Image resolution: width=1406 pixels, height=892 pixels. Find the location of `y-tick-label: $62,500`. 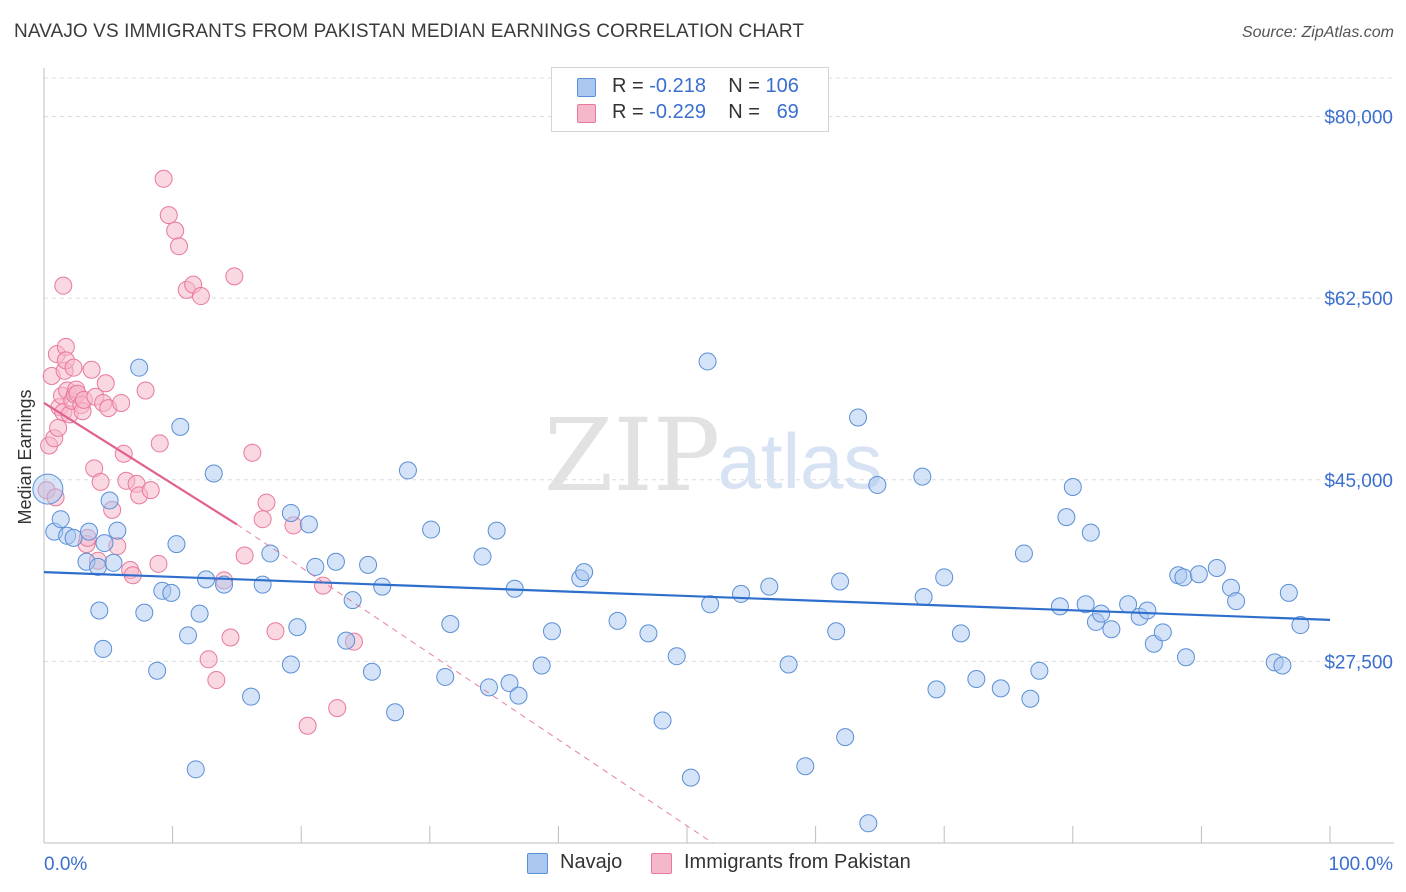

y-tick-label: $62,500 is located at coordinates (1358, 299).